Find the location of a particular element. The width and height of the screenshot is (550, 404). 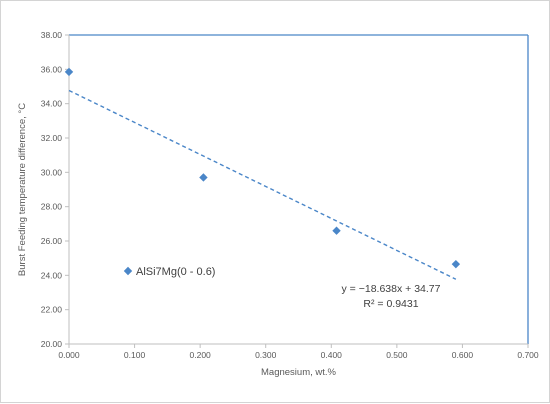

y-tick-label: 20.00 is located at coordinates (52, 344).